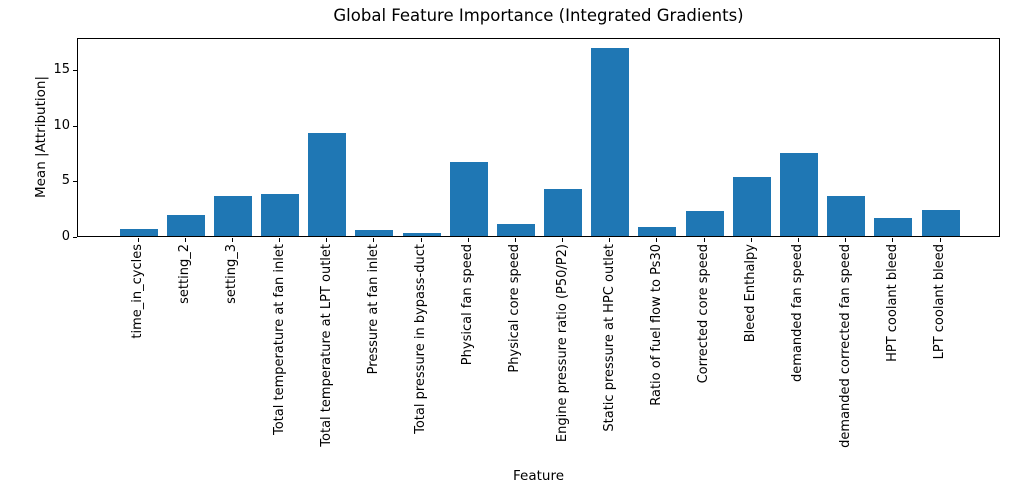 The image size is (1031, 494). What do you see at coordinates (232, 274) in the screenshot?
I see `x-tick-label: setting_3` at bounding box center [232, 274].